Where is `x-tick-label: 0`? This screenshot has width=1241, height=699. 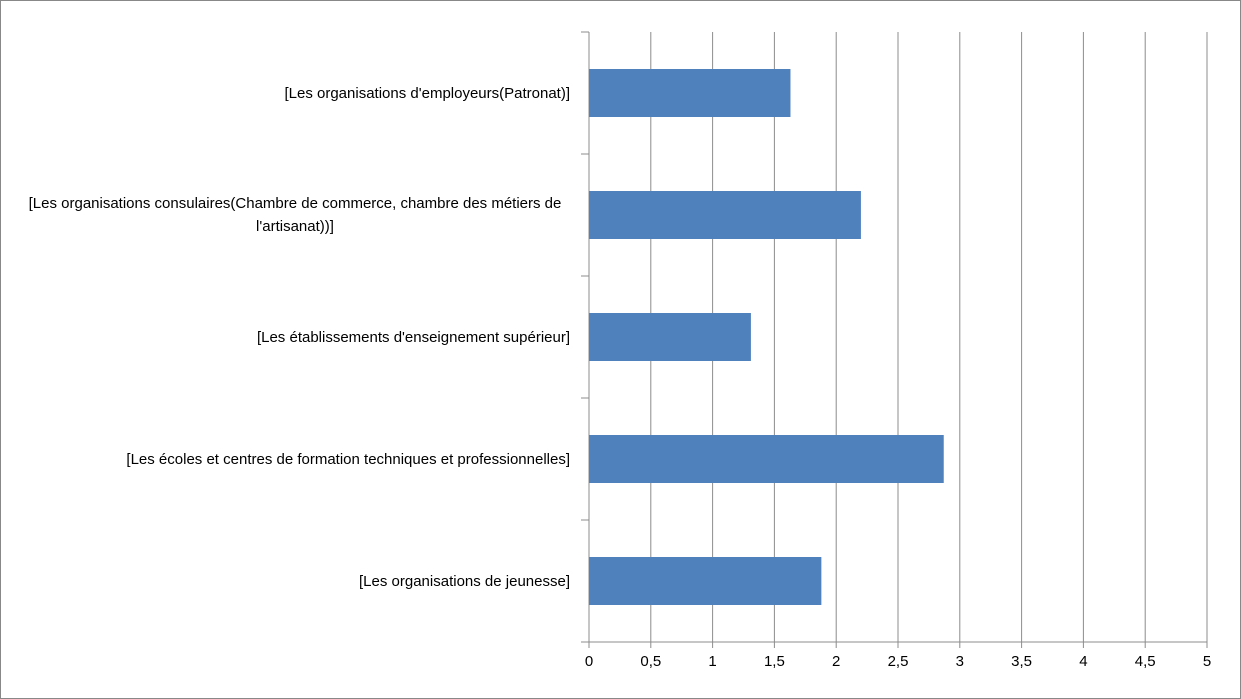 x-tick-label: 0 is located at coordinates (589, 661).